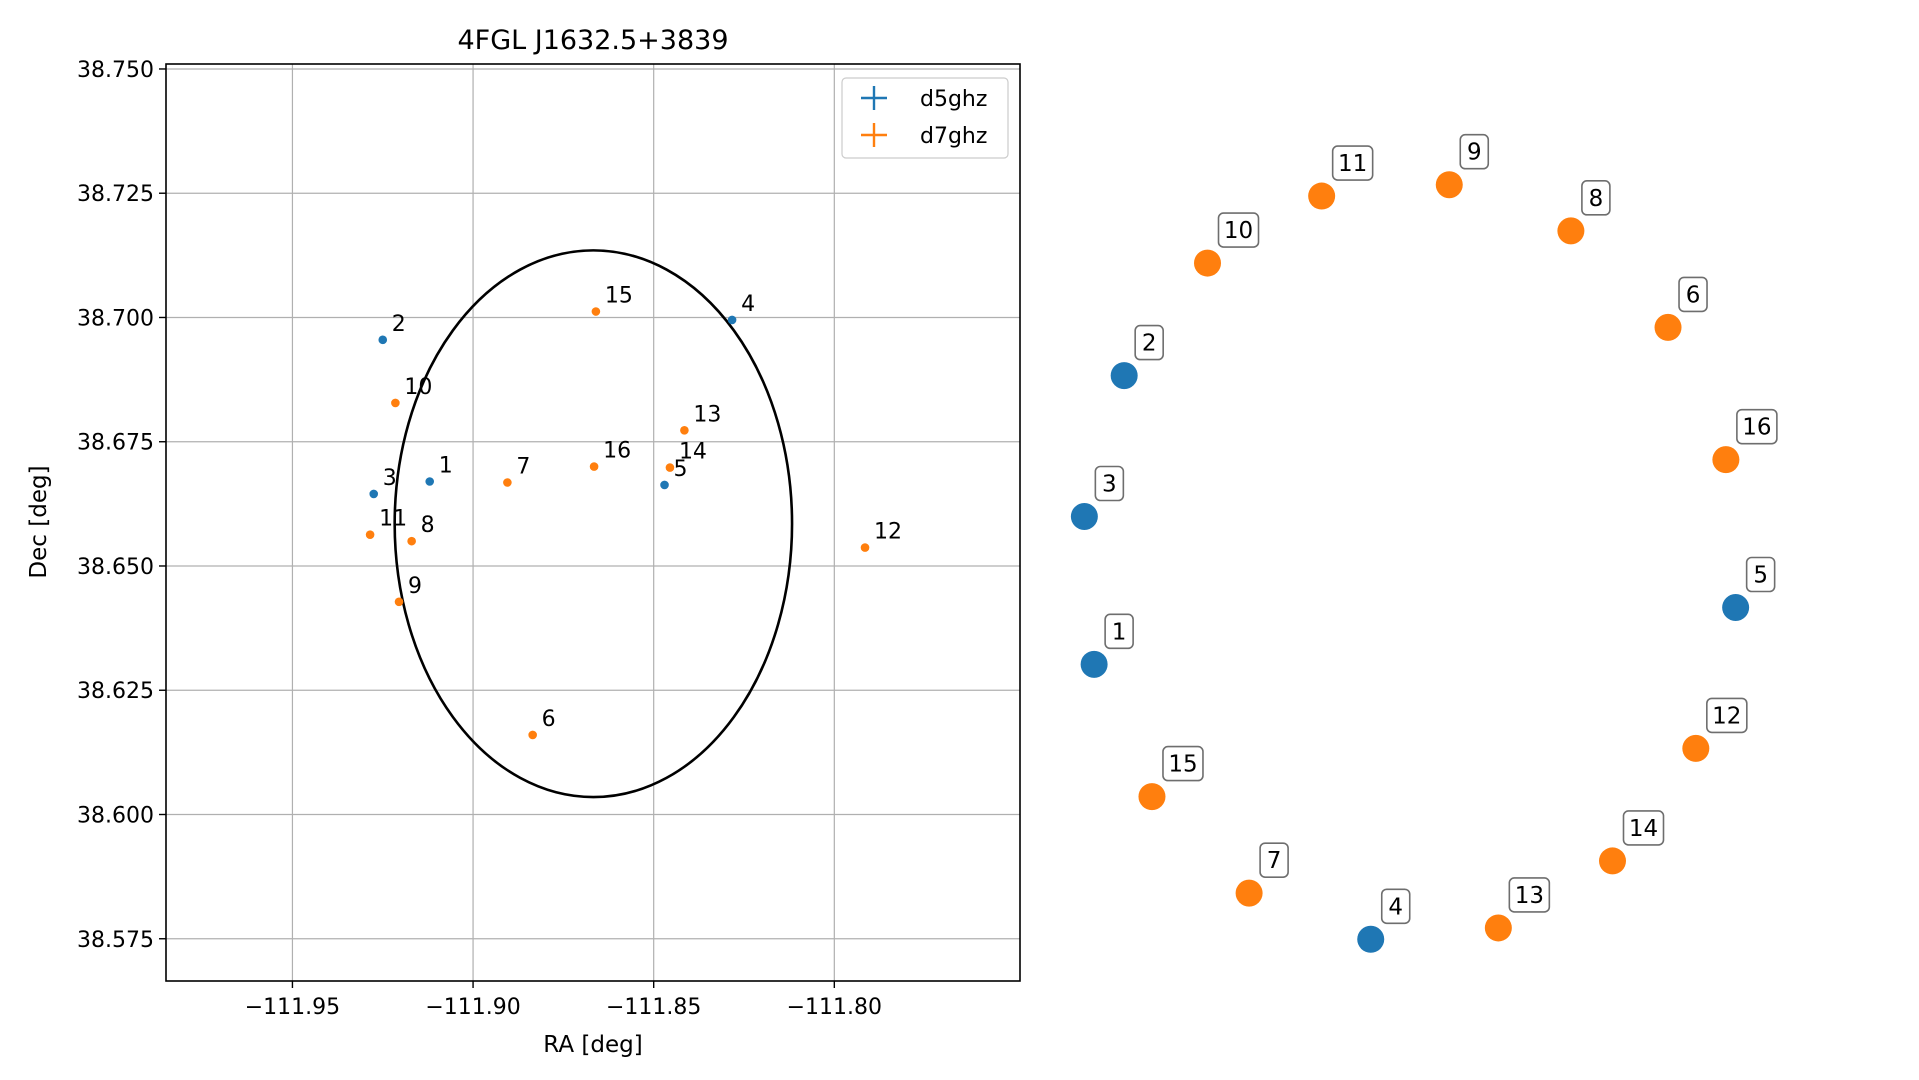 The width and height of the screenshot is (1919, 1080). I want to click on ring-label-4: 4, so click(1395, 907).